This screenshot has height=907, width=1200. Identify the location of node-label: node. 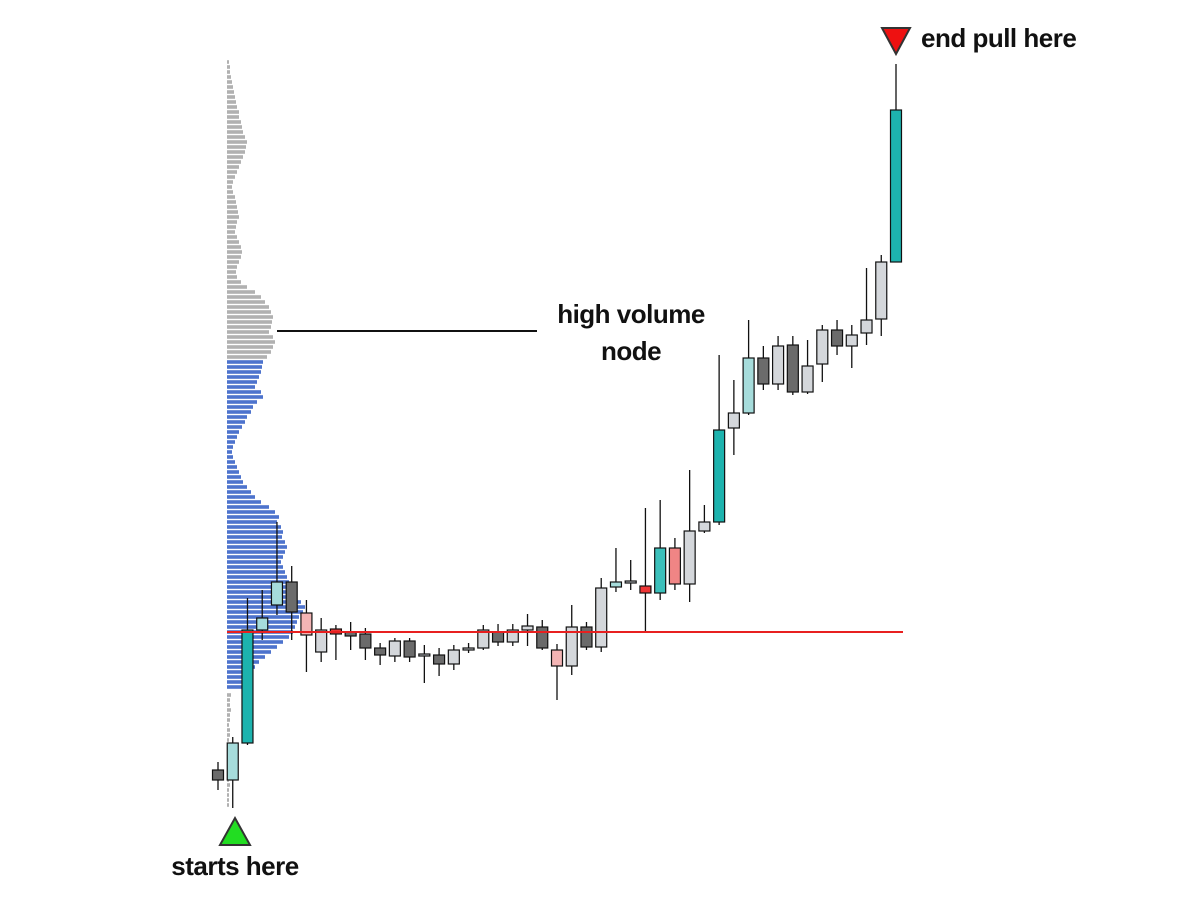
(631, 351).